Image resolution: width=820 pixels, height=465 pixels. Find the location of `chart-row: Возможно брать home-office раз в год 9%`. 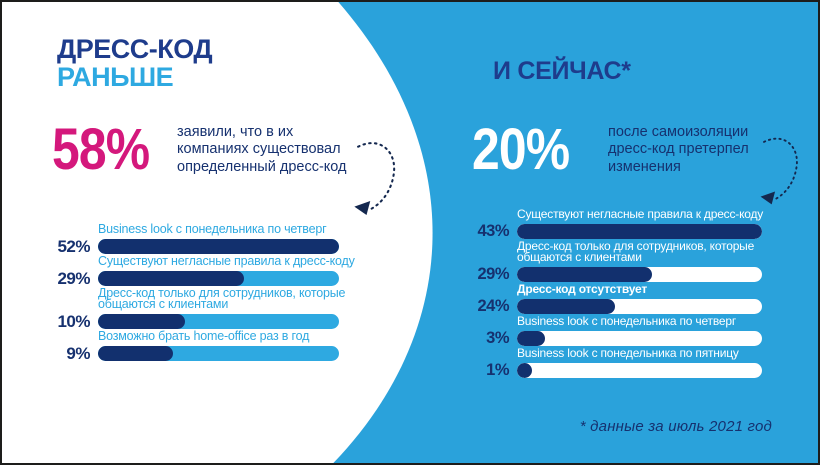

chart-row: Возможно брать home-office раз в год 9% is located at coordinates (192, 346).